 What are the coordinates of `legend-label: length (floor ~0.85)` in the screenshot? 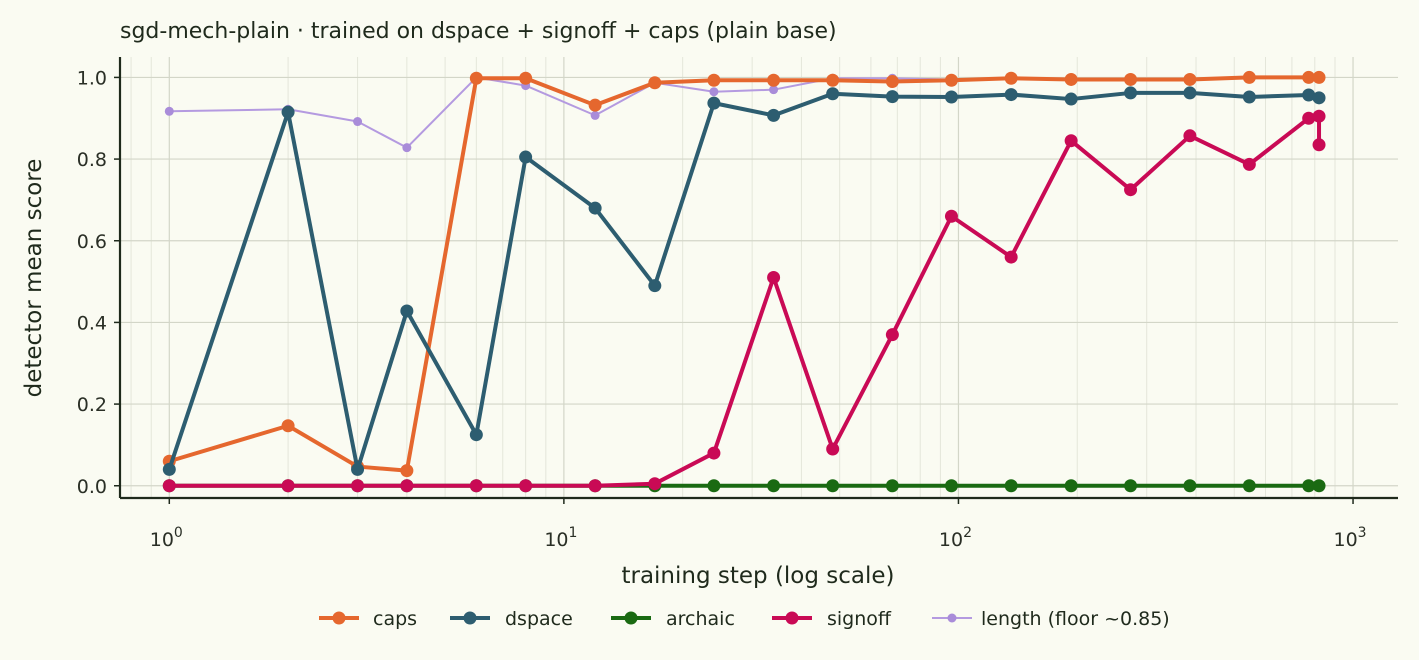 It's located at (1075, 619).